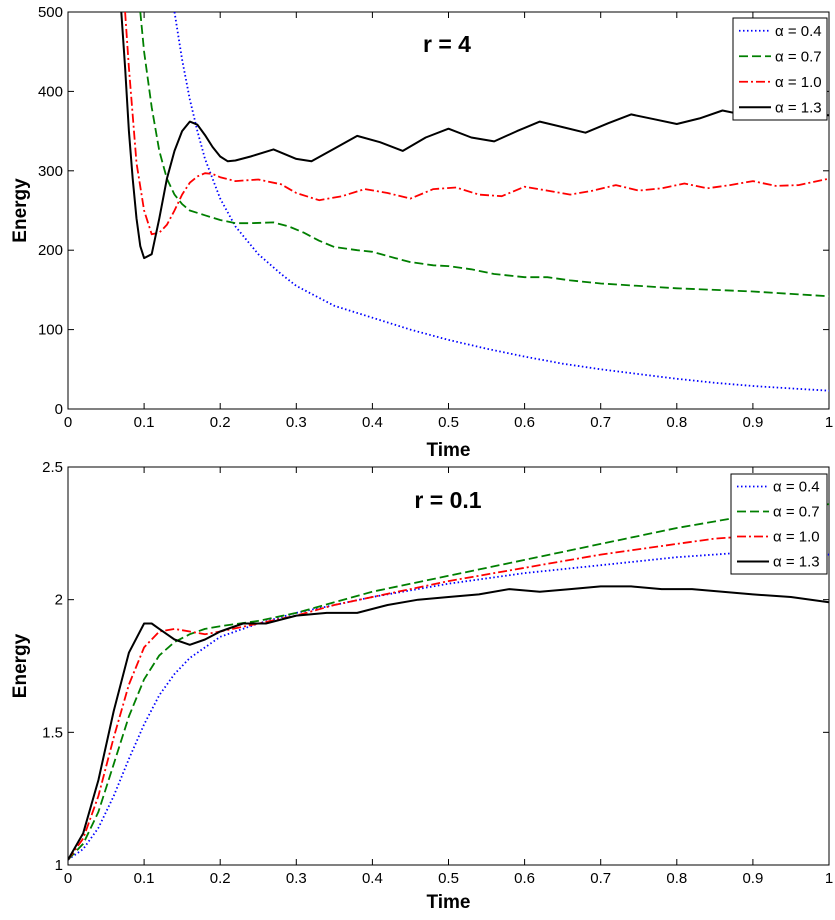 The height and width of the screenshot is (920, 835). What do you see at coordinates (796, 512) in the screenshot?
I see `p1-legend-label-2: α = 0.7` at bounding box center [796, 512].